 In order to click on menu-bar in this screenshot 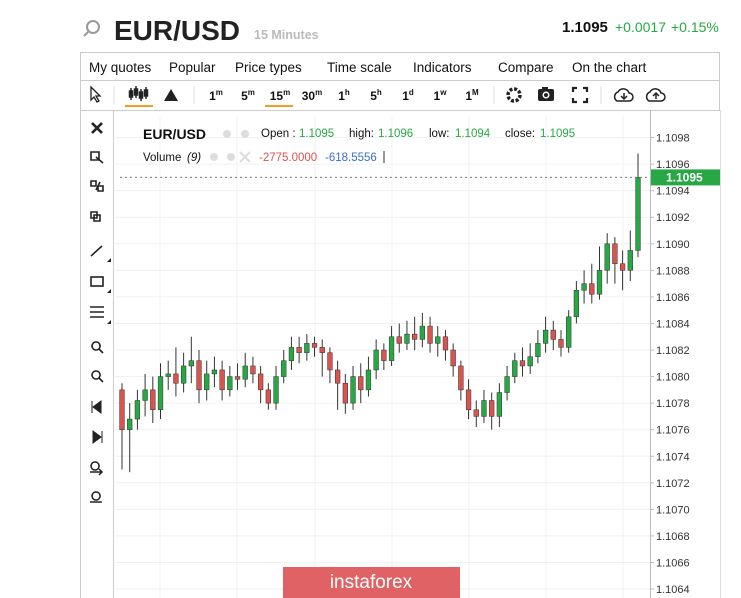, I will do `click(400, 66)`.